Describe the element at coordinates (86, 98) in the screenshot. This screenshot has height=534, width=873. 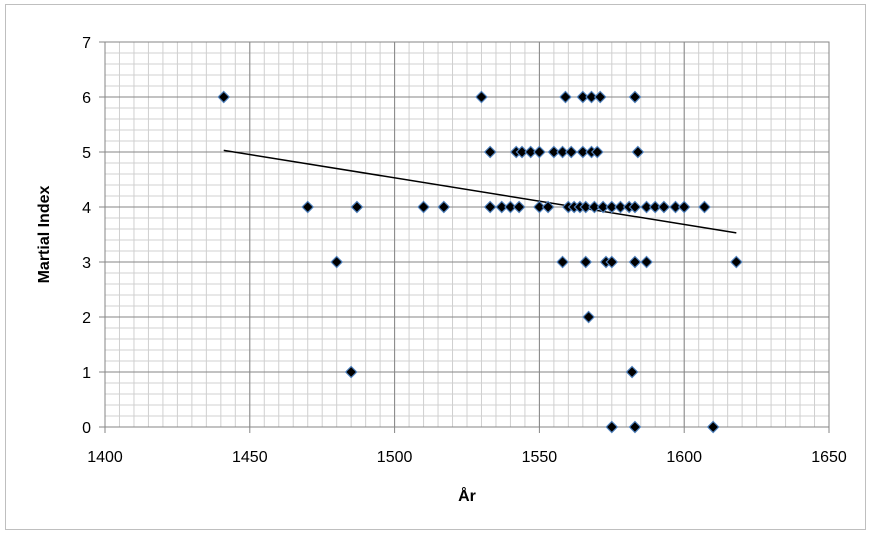
I see `y-tick-label: 6` at that location.